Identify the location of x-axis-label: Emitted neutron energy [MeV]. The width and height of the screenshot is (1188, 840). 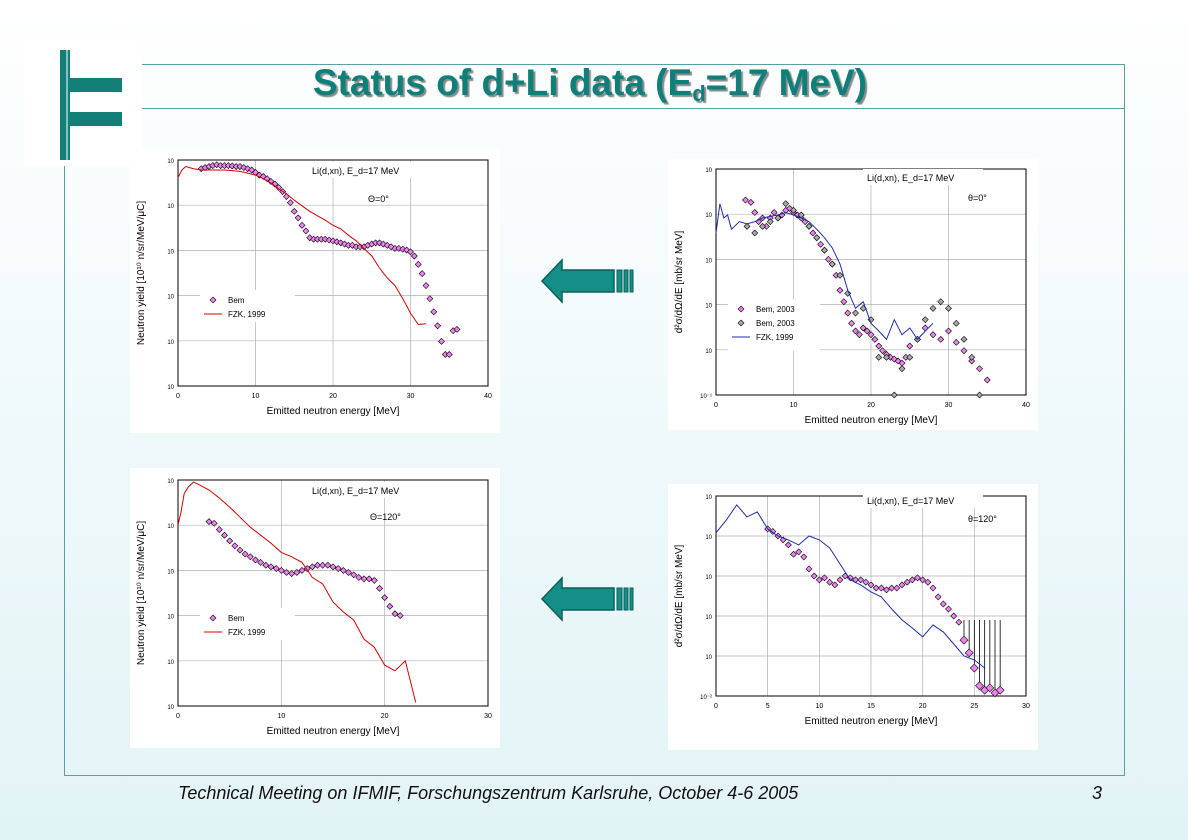
(871, 420).